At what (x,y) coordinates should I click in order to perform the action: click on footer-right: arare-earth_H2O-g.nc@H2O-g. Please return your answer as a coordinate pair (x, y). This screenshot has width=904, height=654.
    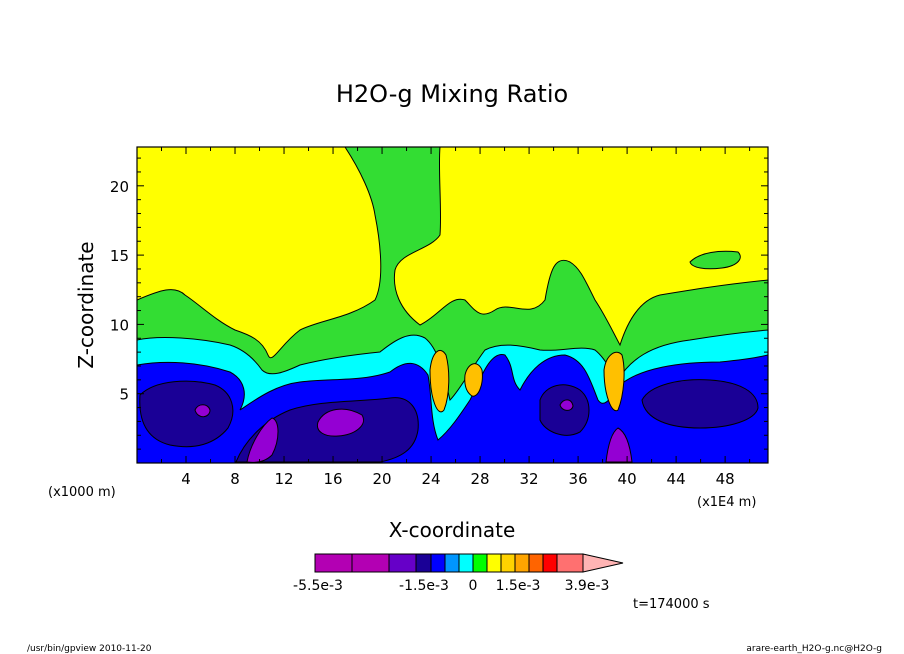
    Looking at the image, I should click on (814, 649).